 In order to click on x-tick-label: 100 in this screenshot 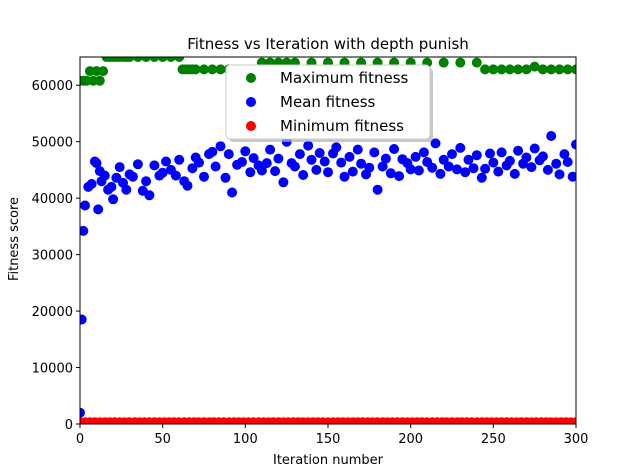, I will do `click(245, 439)`.